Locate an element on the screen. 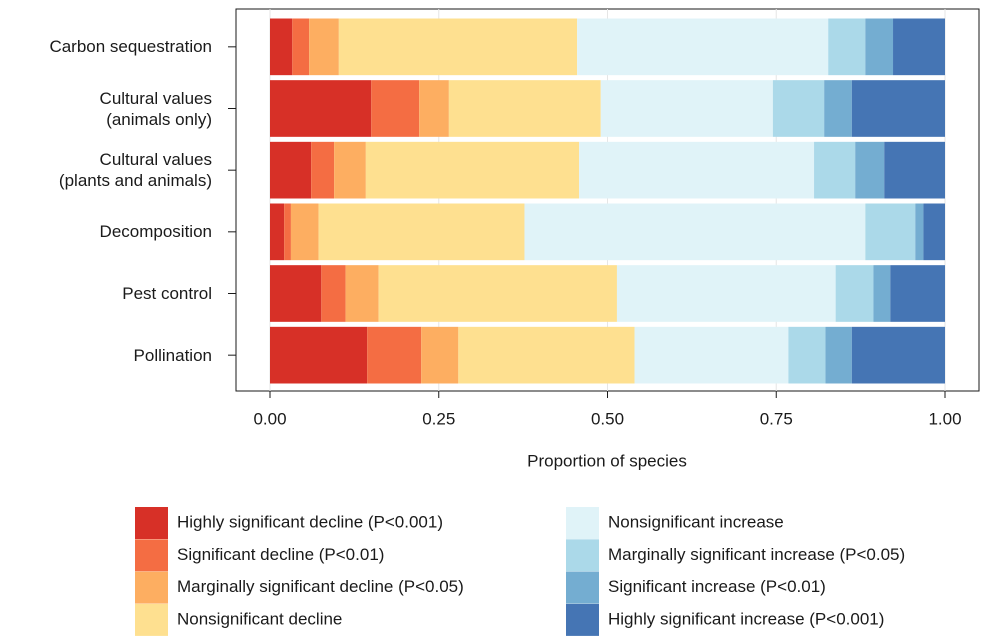 This screenshot has width=983, height=640. legend-label: Marginally significant decline (P<0.05) is located at coordinates (320, 586).